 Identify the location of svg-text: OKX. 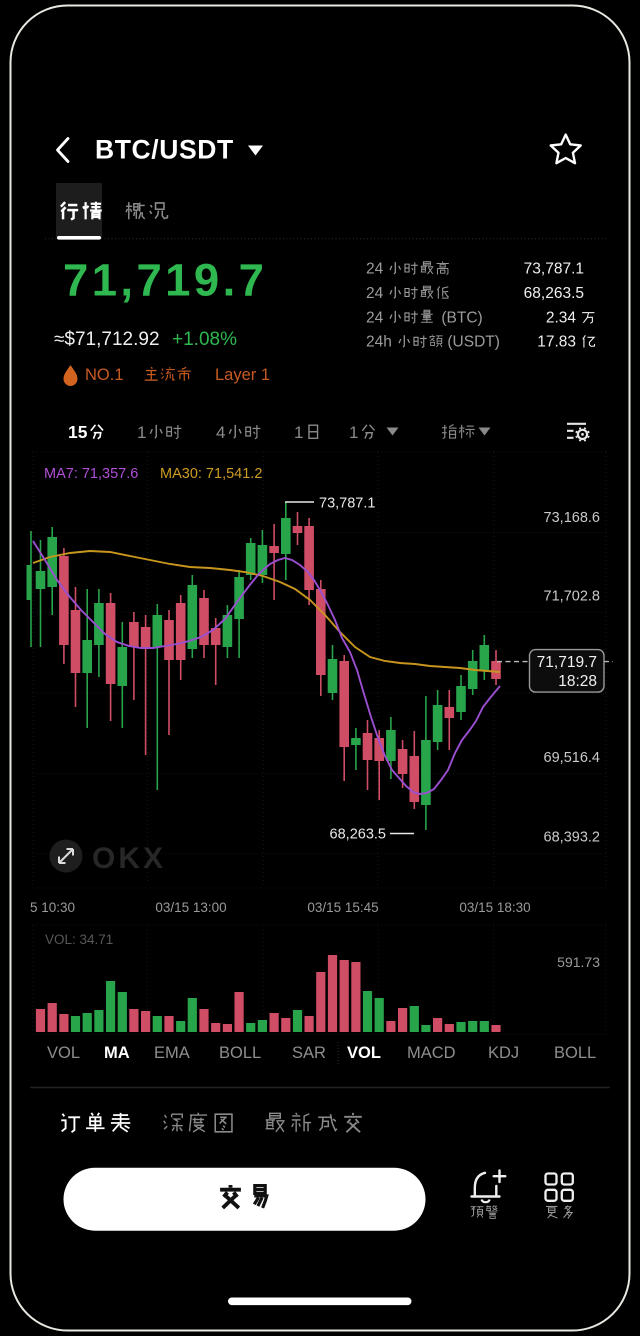
(129, 858).